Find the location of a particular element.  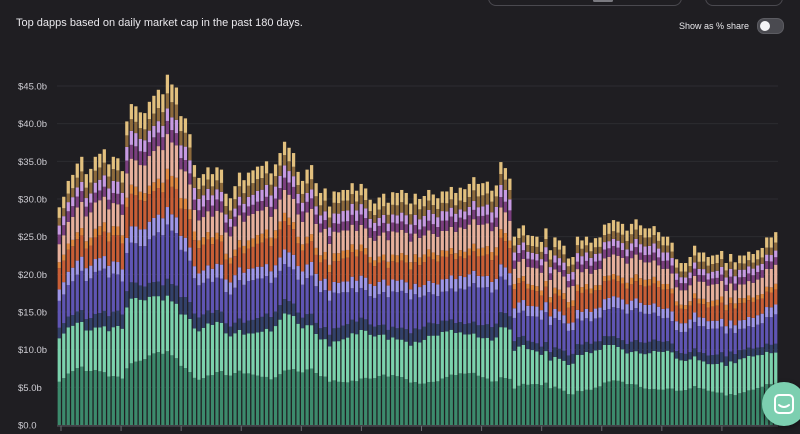

toggle-switch is located at coordinates (770, 26).